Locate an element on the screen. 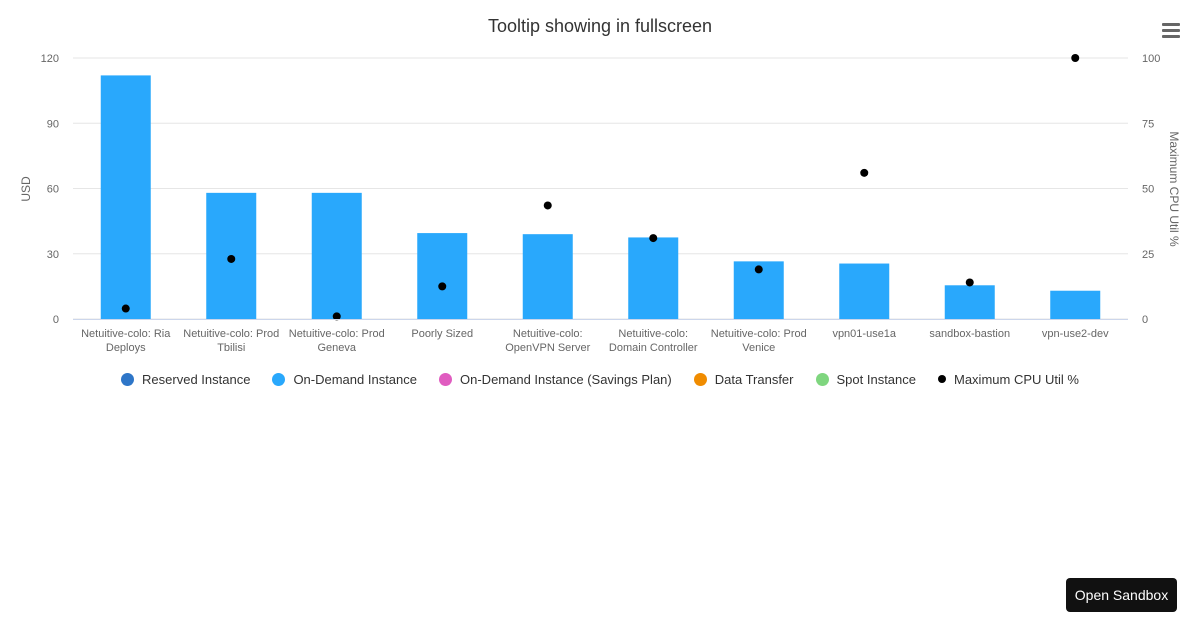 The height and width of the screenshot is (630, 1200). legend-label: Maximum CPU Util % is located at coordinates (1016, 379).